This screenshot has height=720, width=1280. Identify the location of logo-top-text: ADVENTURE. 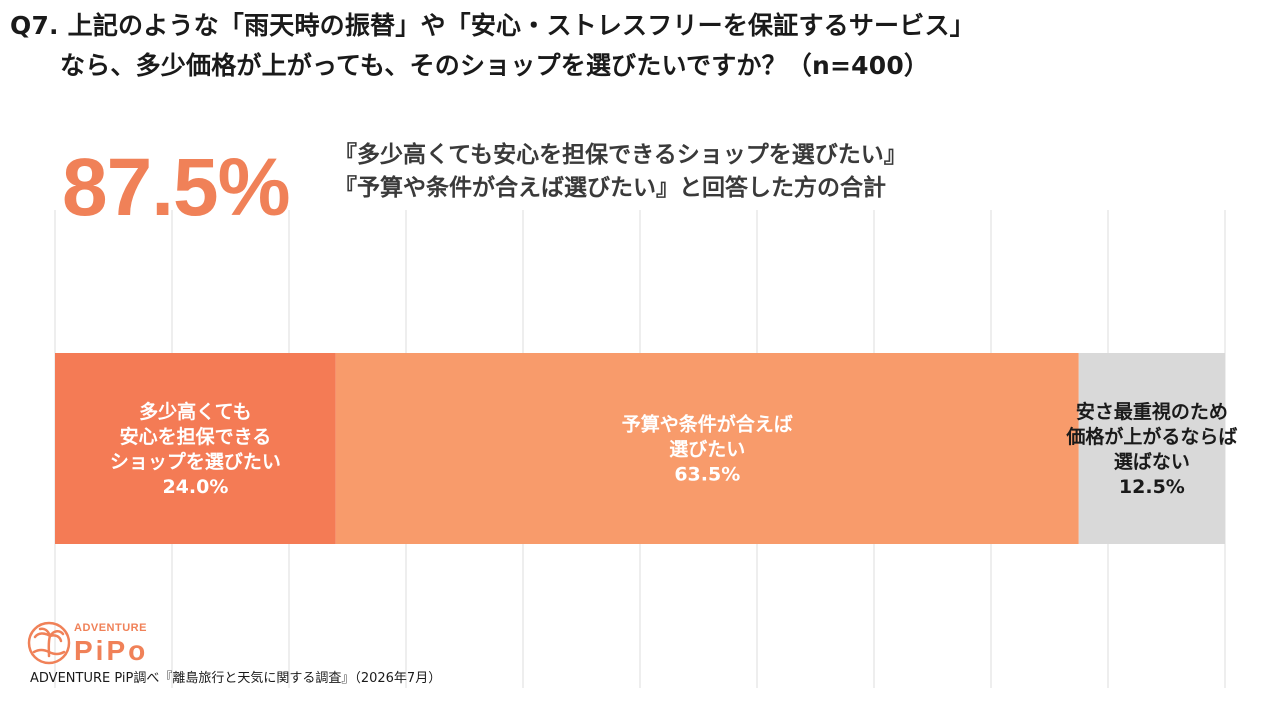
(110, 628).